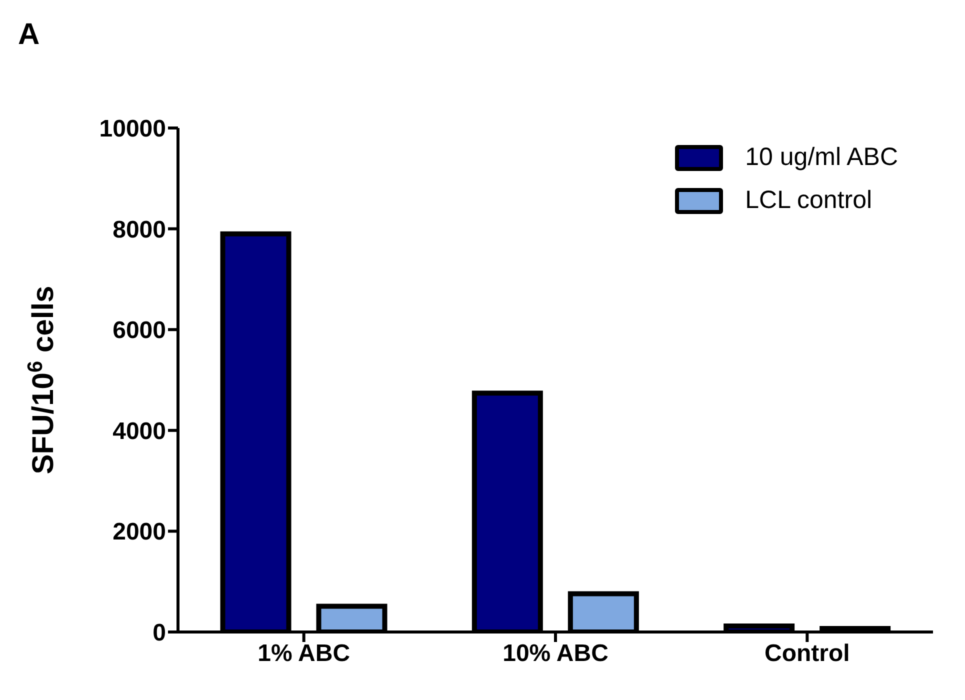 This screenshot has width=965, height=700. What do you see at coordinates (304, 654) in the screenshot?
I see `x-tick-label: 1% ABC` at bounding box center [304, 654].